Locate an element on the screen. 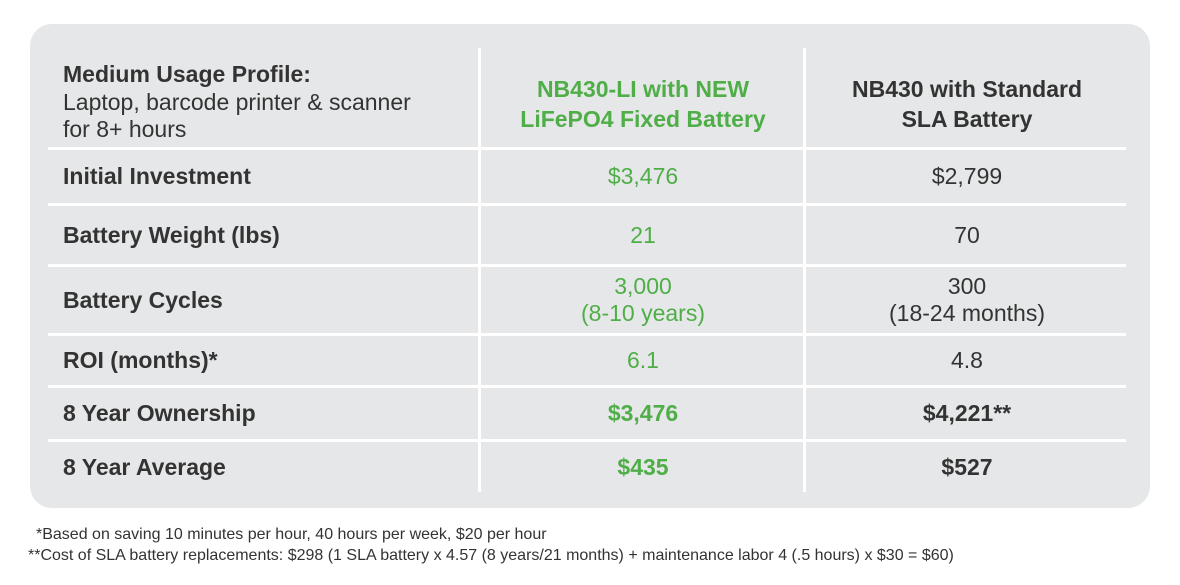 This screenshot has height=585, width=1180. row-label: 8 Year Ownership is located at coordinates (159, 413).